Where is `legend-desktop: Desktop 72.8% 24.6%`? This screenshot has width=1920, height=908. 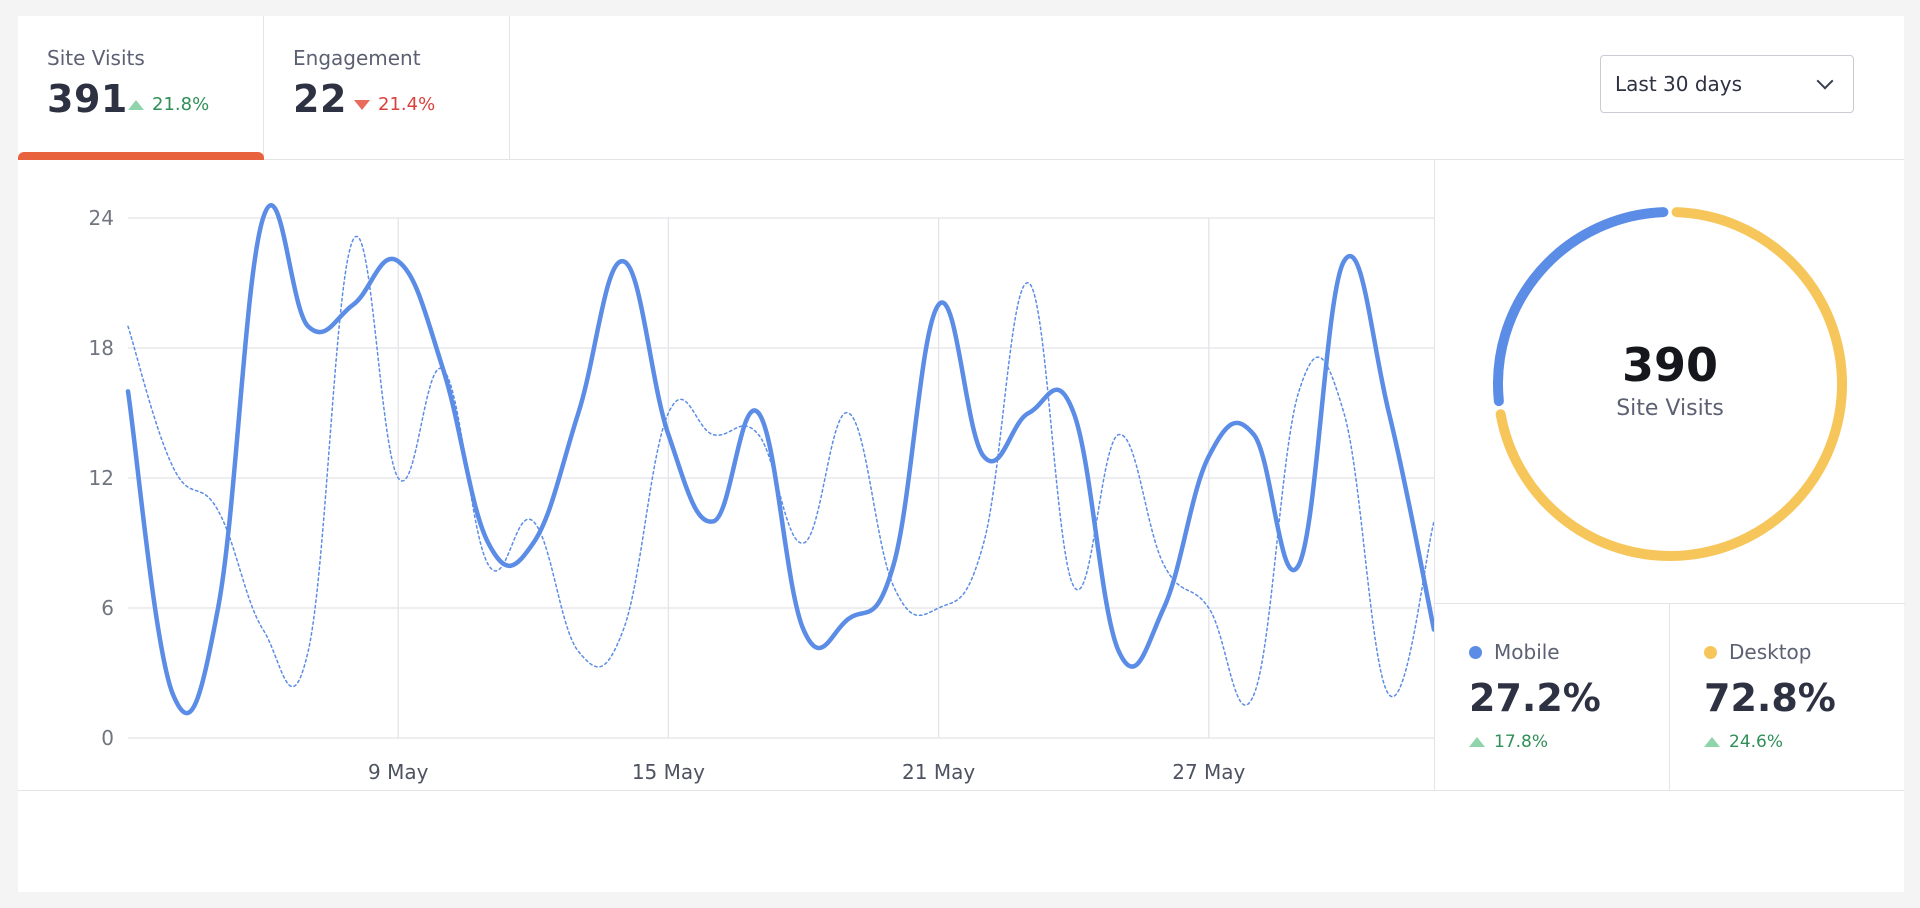
legend-desktop: Desktop 72.8% 24.6% is located at coordinates (1787, 697).